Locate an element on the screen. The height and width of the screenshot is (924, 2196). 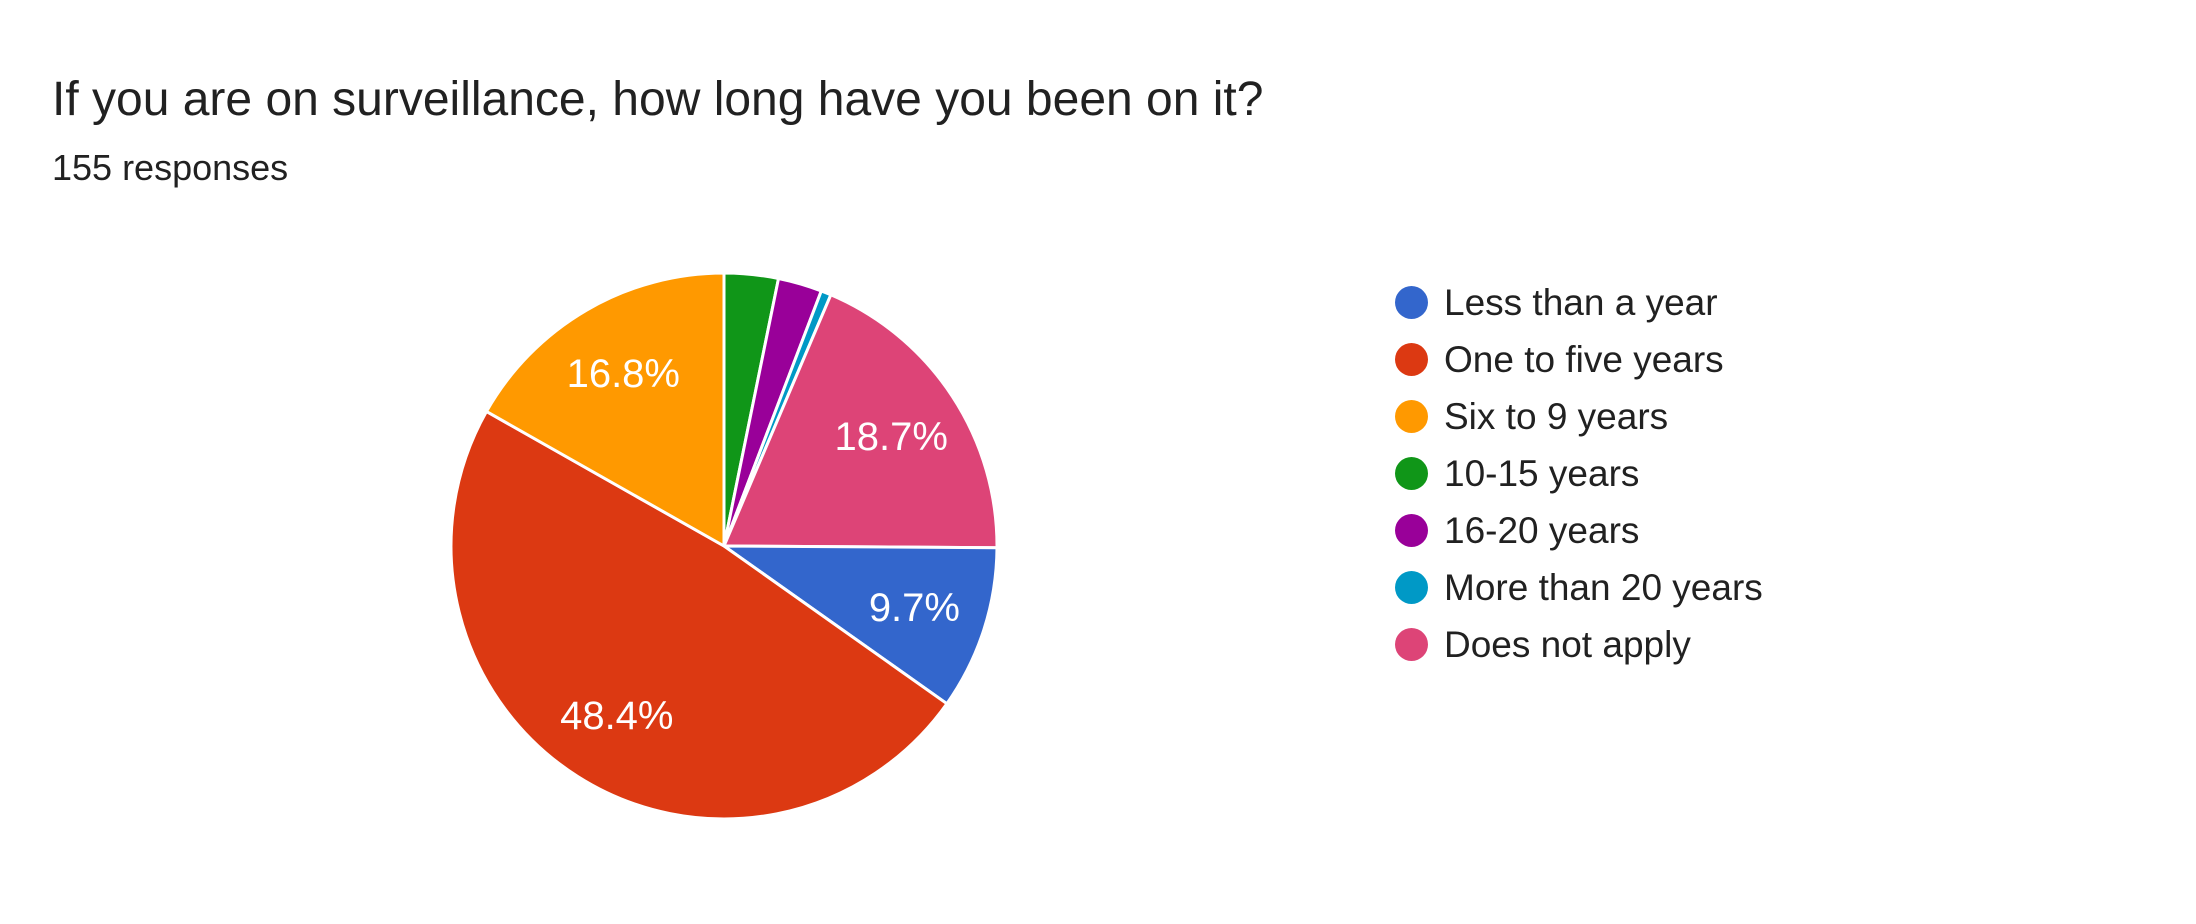
legend-item-label: 16-20 years is located at coordinates (1542, 530).